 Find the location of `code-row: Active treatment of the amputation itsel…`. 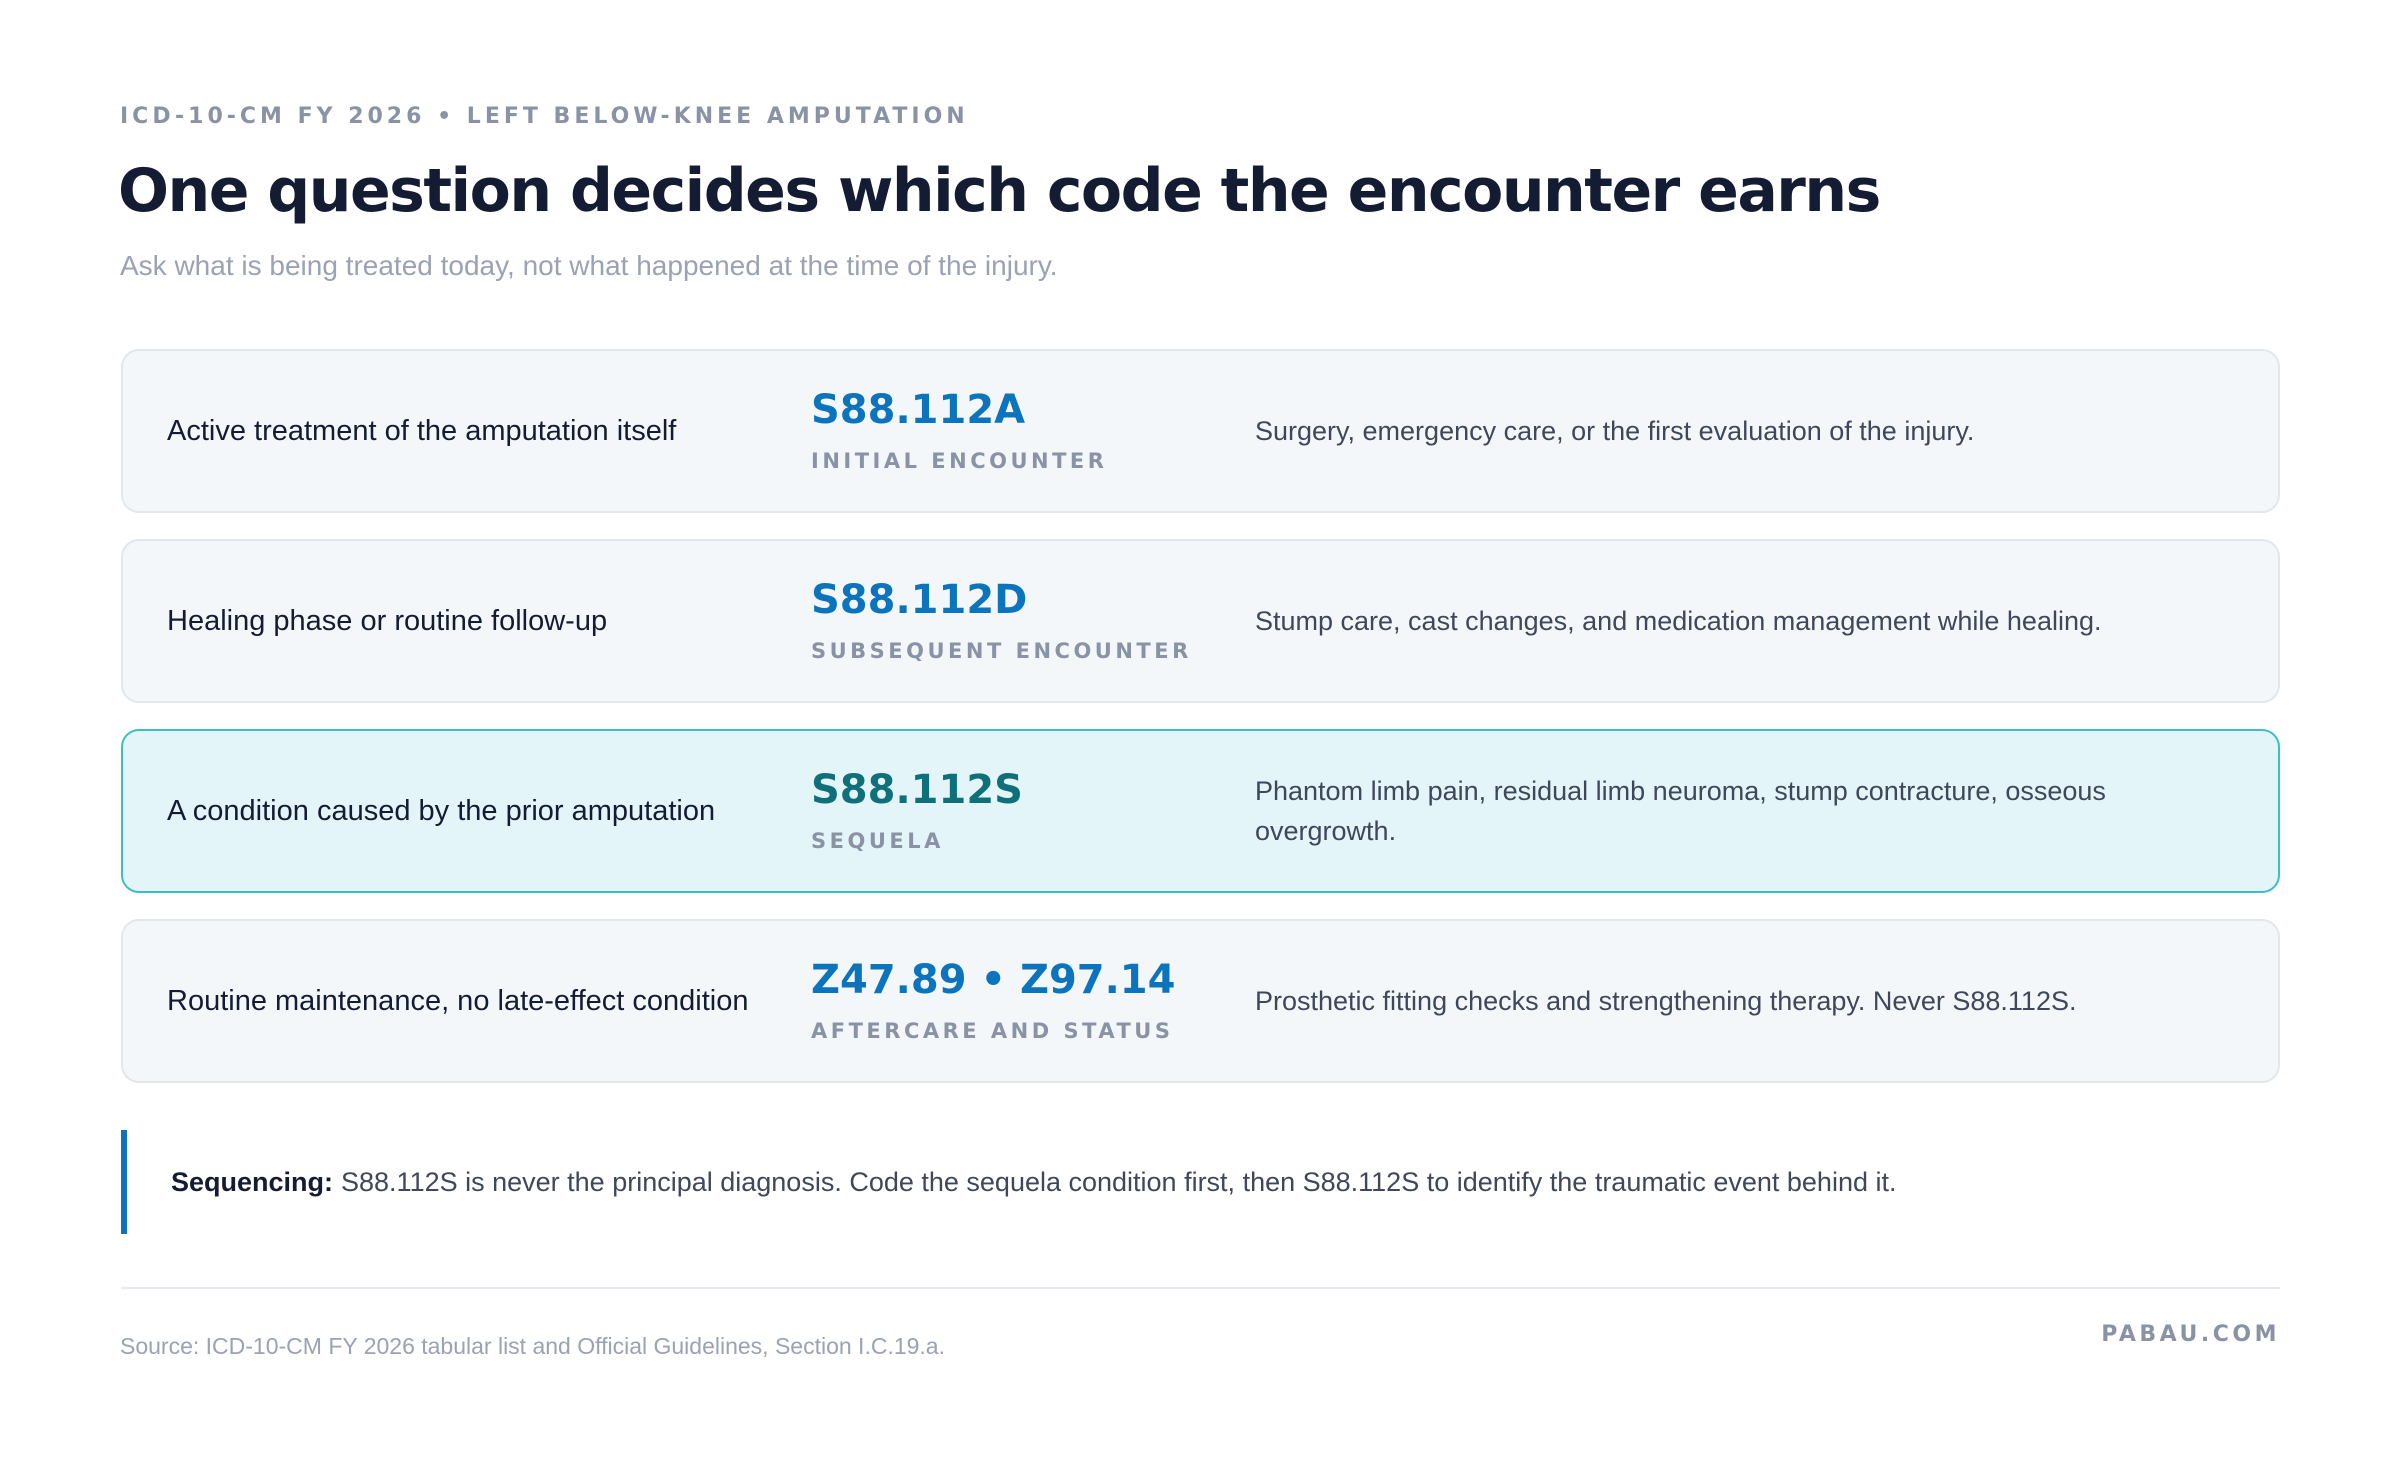

code-row: Active treatment of the amputation itsel… is located at coordinates (1200, 431).